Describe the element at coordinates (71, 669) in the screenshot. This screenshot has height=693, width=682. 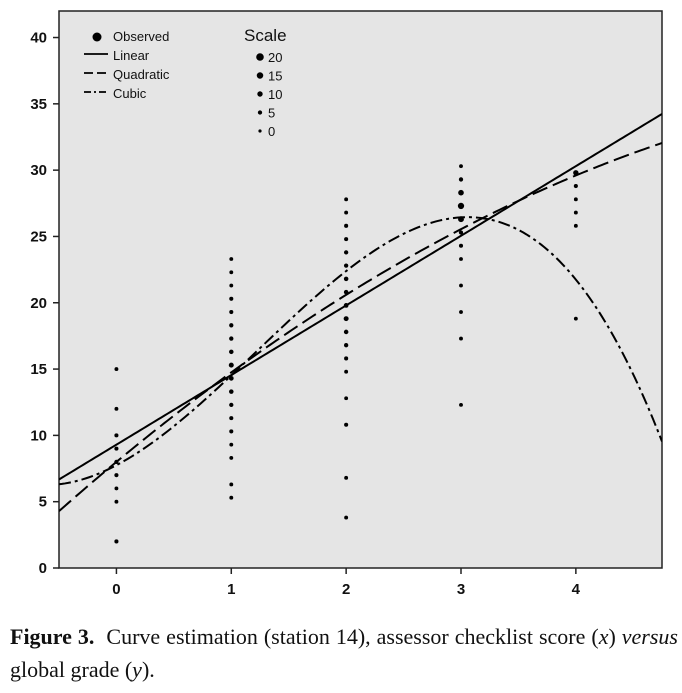
I see `caption-text-3: global grade (` at that location.